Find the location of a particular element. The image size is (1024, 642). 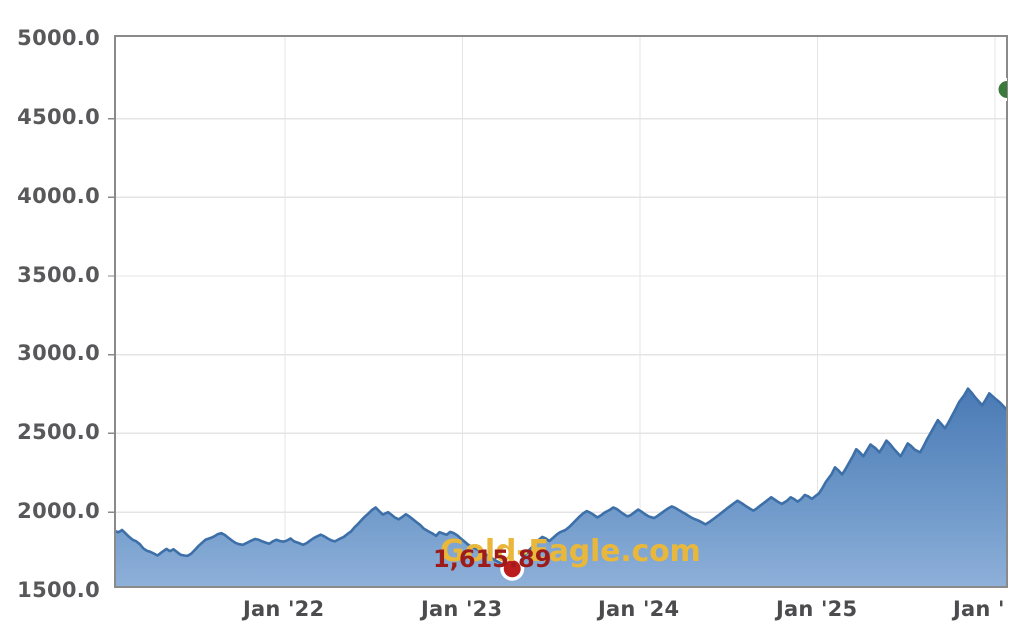

x-tick-label-jan23: Jan '23 is located at coordinates (462, 609).